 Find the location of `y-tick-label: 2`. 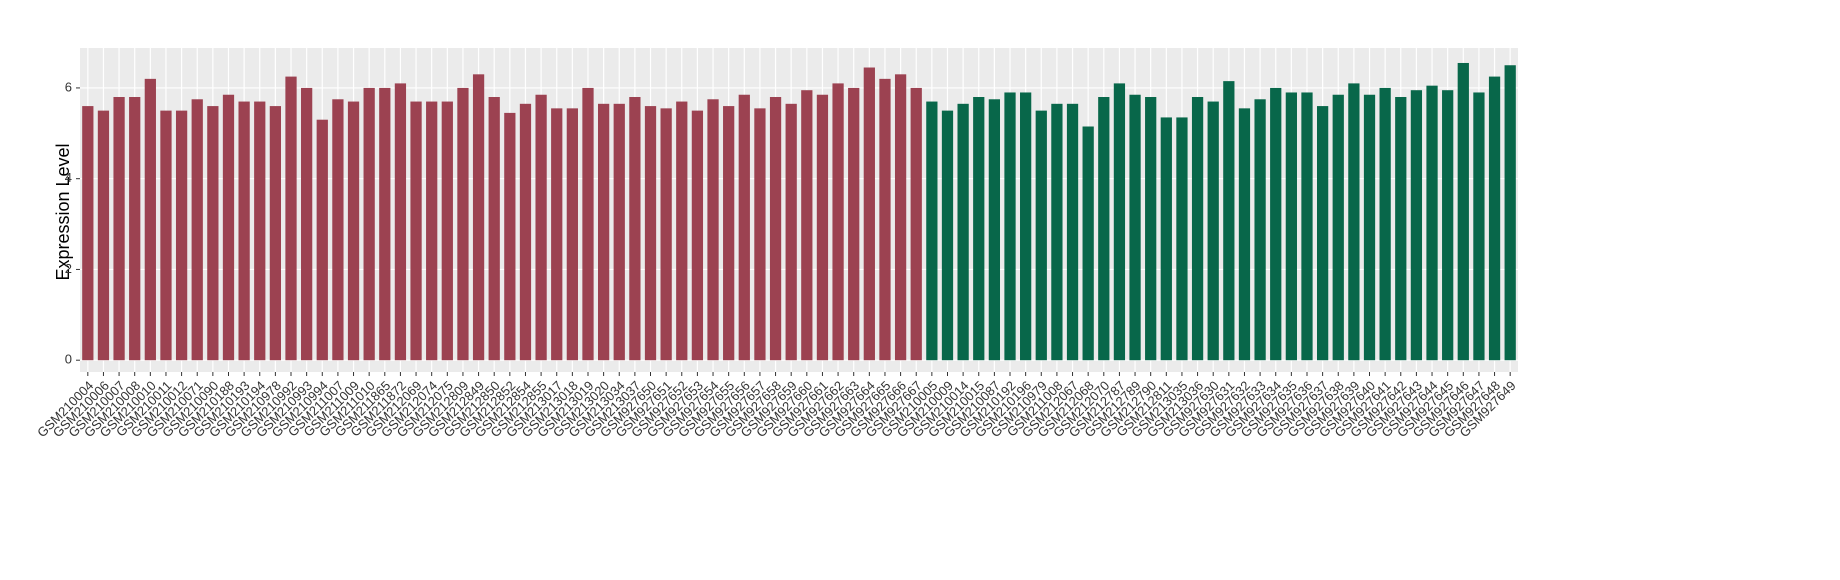

y-tick-label: 2 is located at coordinates (68, 268).